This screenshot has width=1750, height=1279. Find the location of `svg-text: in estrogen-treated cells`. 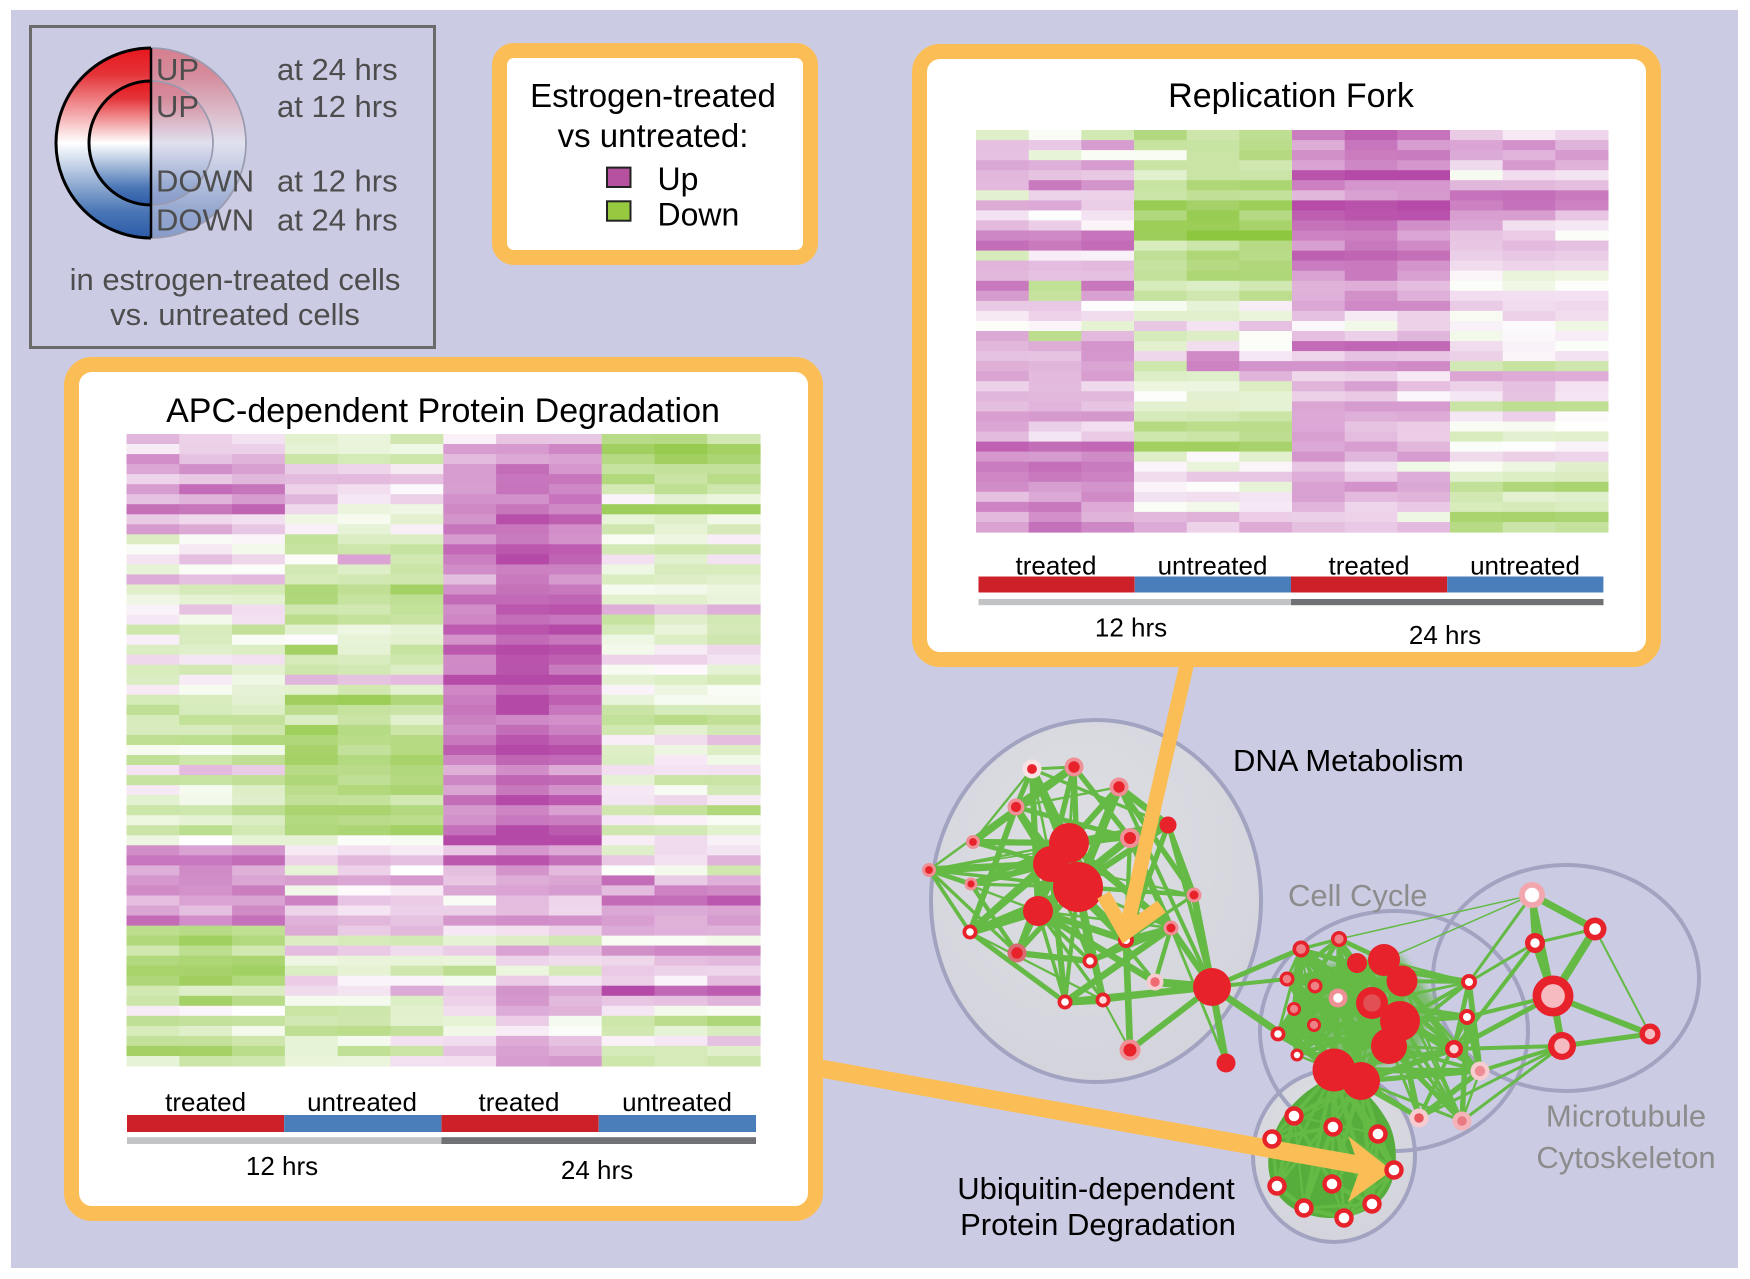

svg-text: in estrogen-treated cells is located at coordinates (235, 279).